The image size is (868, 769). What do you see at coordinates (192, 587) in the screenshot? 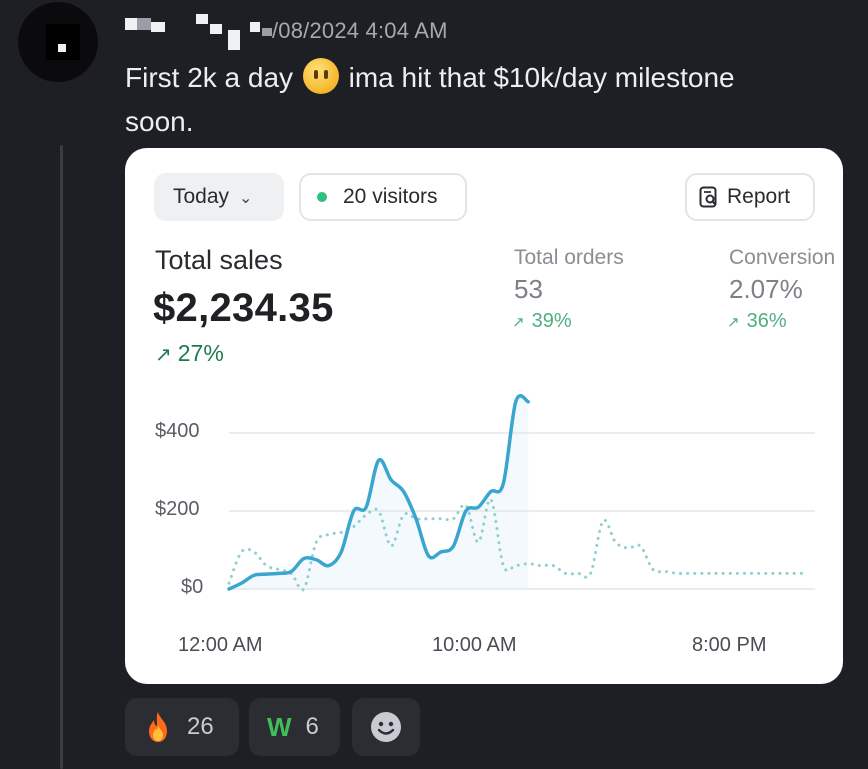
I see `y-tick-label: $0` at bounding box center [192, 587].